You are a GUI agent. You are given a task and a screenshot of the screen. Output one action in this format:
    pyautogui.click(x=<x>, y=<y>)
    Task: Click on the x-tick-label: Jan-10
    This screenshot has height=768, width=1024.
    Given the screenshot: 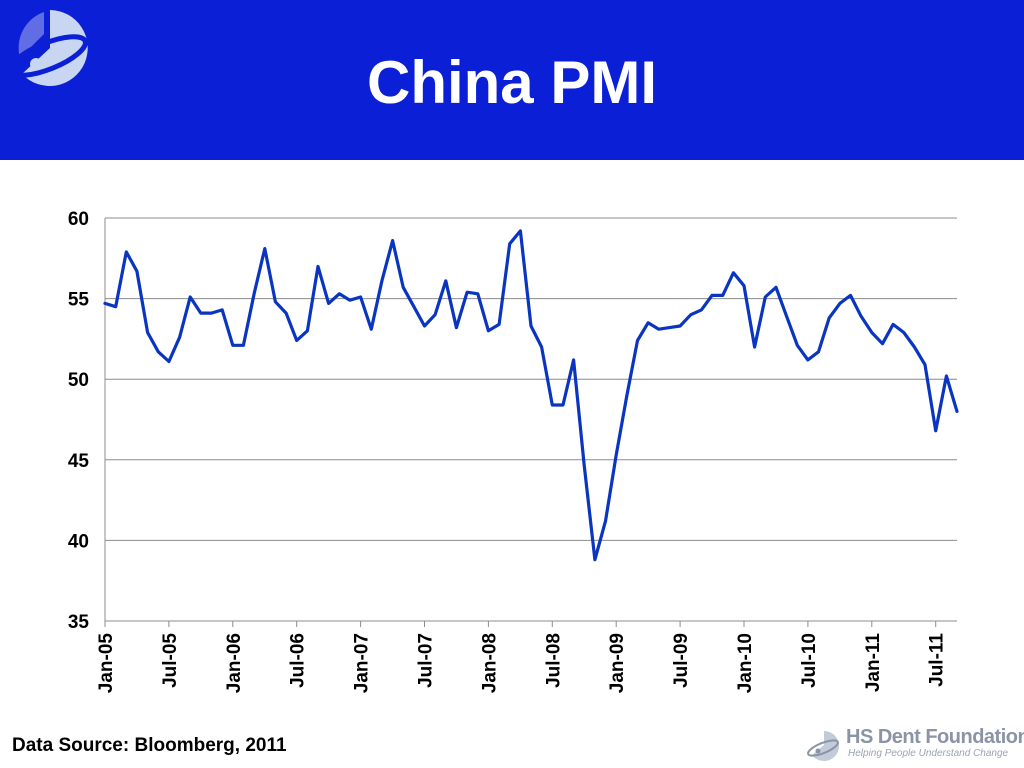 What is the action you would take?
    pyautogui.click(x=745, y=663)
    